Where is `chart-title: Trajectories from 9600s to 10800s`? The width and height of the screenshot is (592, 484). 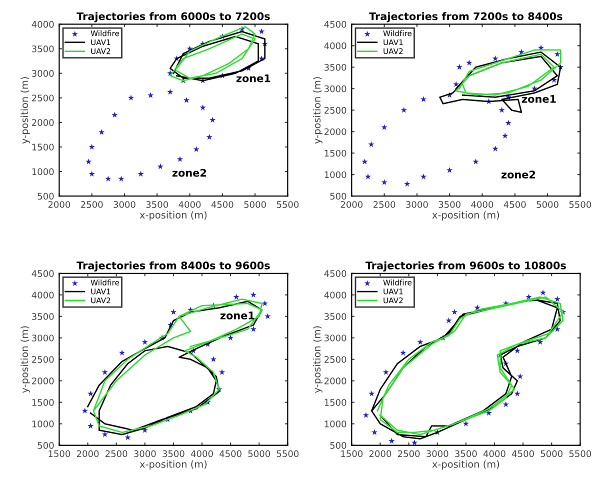
chart-title: Trajectories from 9600s to 10800s is located at coordinates (465, 266).